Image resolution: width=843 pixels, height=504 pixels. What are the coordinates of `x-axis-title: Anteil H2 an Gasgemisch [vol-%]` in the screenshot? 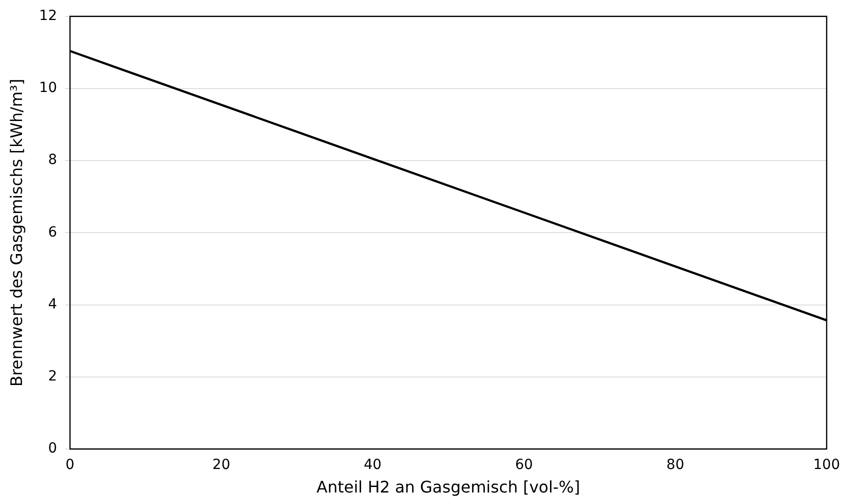 It's located at (448, 487).